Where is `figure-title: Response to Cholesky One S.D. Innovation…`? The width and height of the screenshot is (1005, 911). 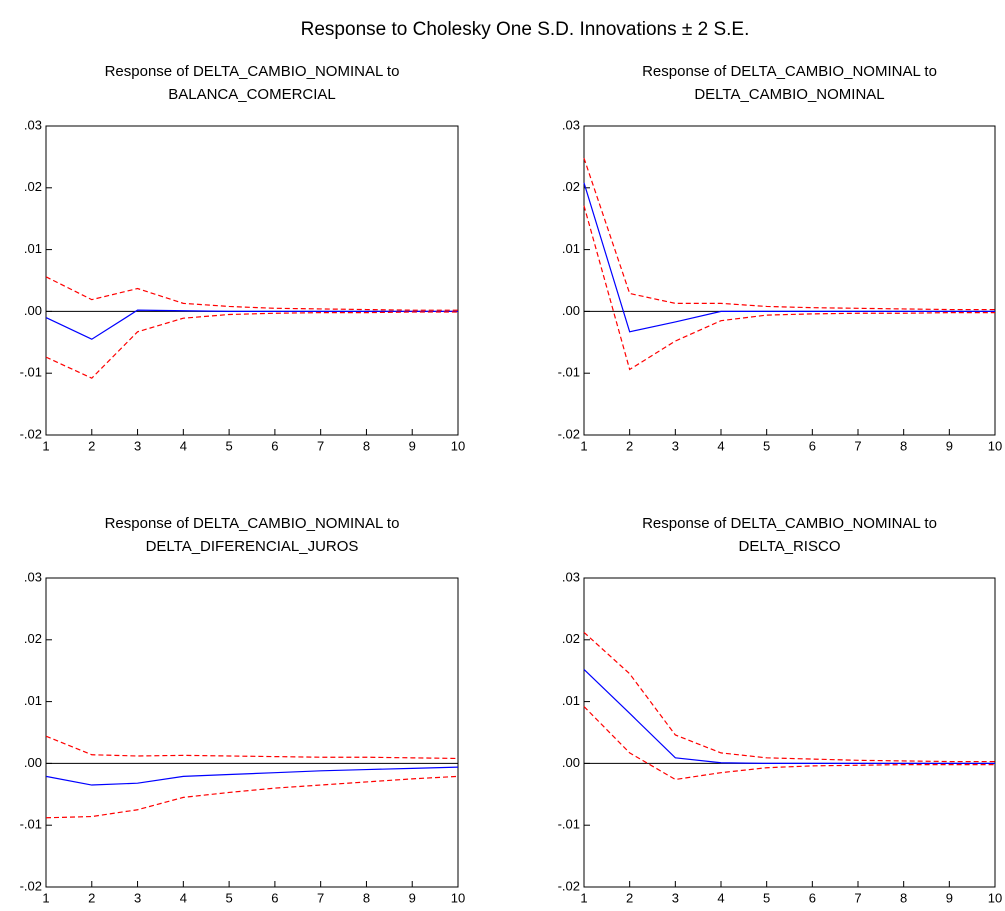
figure-title: Response to Cholesky One S.D. Innovation… is located at coordinates (525, 29).